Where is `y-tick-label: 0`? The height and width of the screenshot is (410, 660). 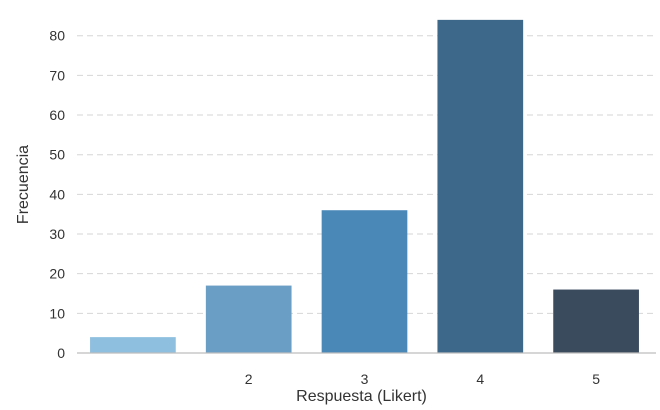
y-tick-label: 0 is located at coordinates (61, 353).